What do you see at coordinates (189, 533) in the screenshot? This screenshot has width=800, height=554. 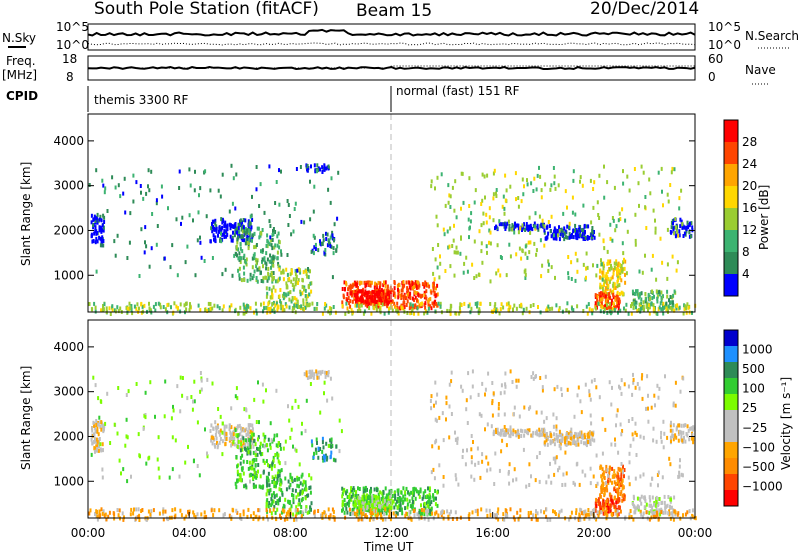 I see `x-tick-label: 04:00` at bounding box center [189, 533].